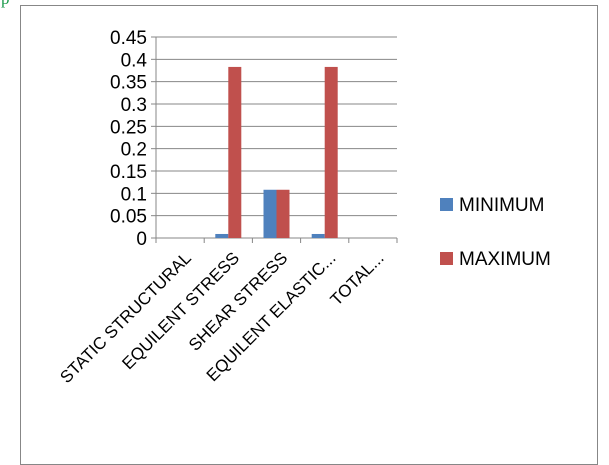  Describe the element at coordinates (134, 150) in the screenshot. I see `y-tick-label: 0.2` at that location.